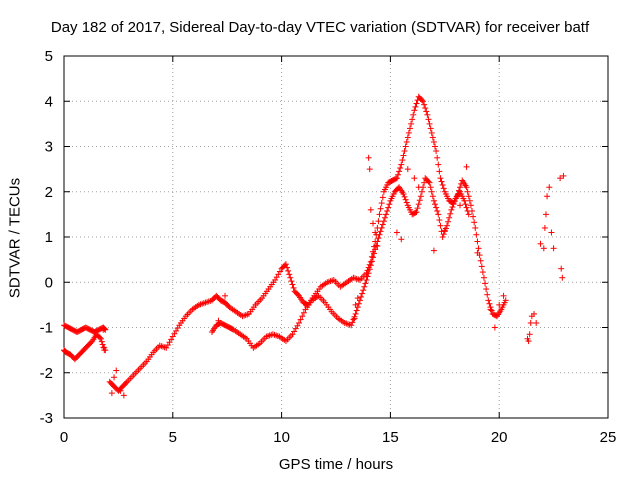 This screenshot has width=640, height=480. What do you see at coordinates (46, 328) in the screenshot?
I see `y-tick-label: -1` at bounding box center [46, 328].